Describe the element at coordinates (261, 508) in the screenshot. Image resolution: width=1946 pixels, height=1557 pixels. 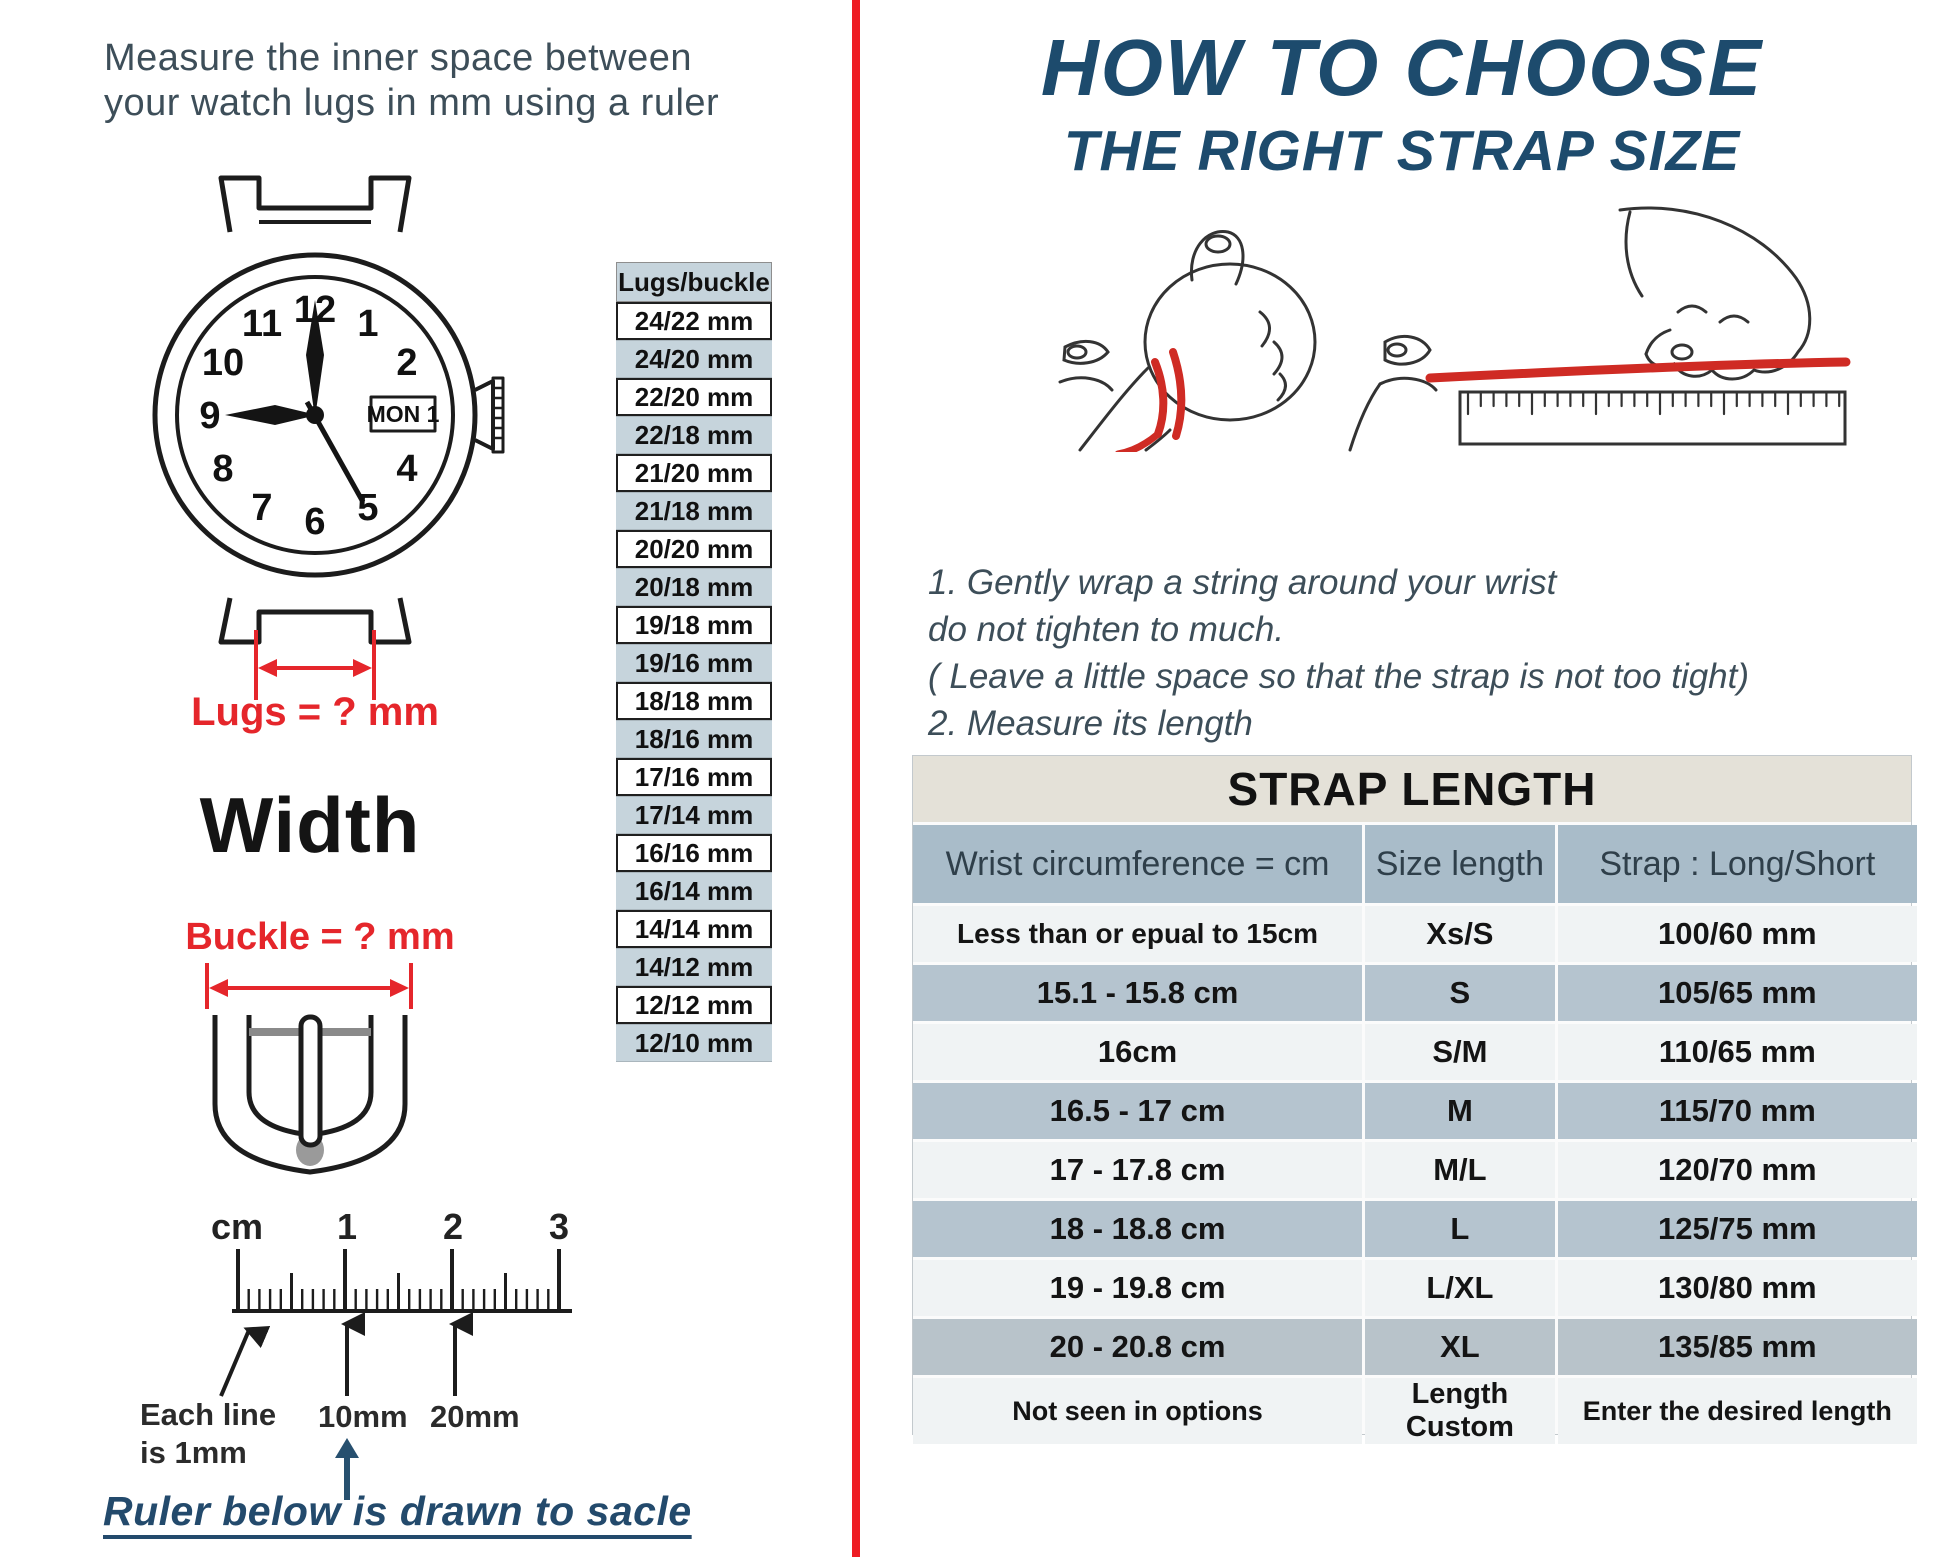
I see `watch-number: 7` at that location.